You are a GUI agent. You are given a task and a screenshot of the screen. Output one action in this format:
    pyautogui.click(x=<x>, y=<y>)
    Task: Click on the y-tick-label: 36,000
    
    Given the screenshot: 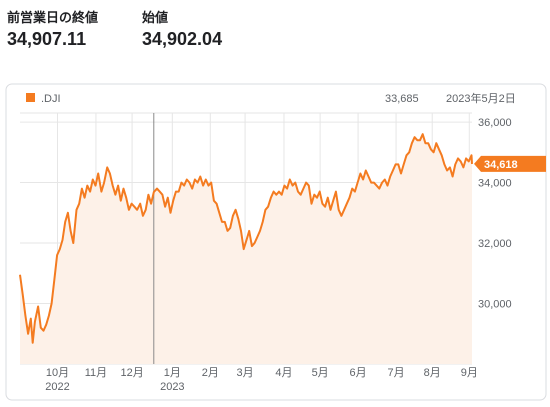 What is the action you would take?
    pyautogui.click(x=495, y=123)
    